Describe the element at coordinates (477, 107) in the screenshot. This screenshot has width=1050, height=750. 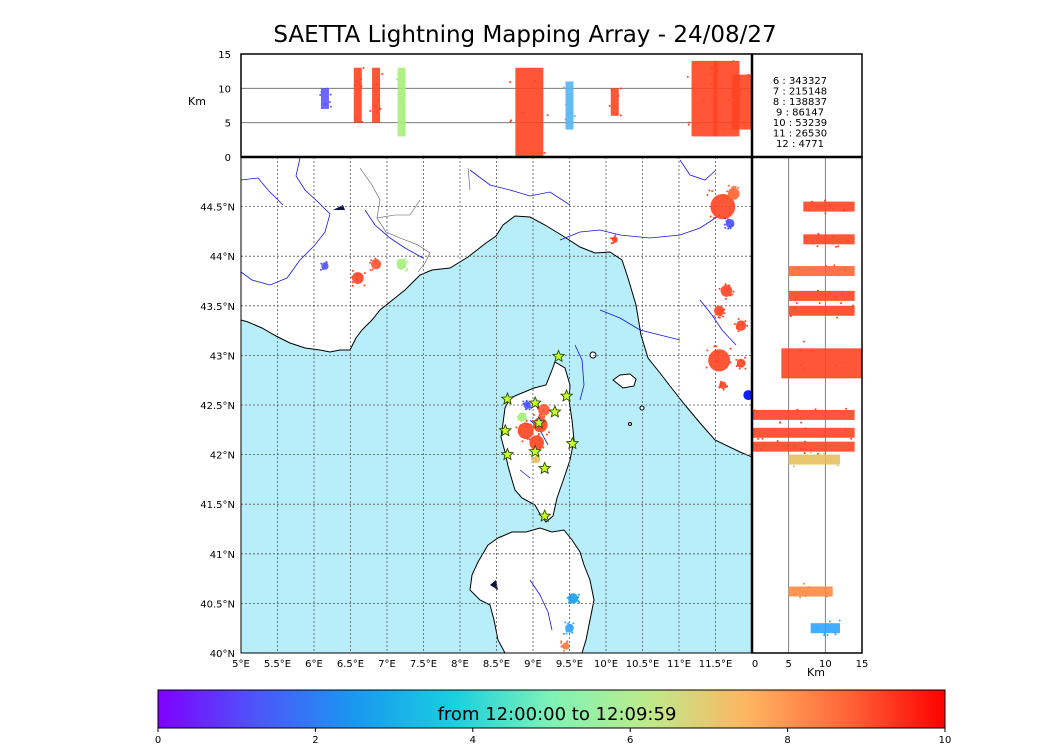
I see `altitude-lon-panel: 15 10 5 0 Km` at that location.